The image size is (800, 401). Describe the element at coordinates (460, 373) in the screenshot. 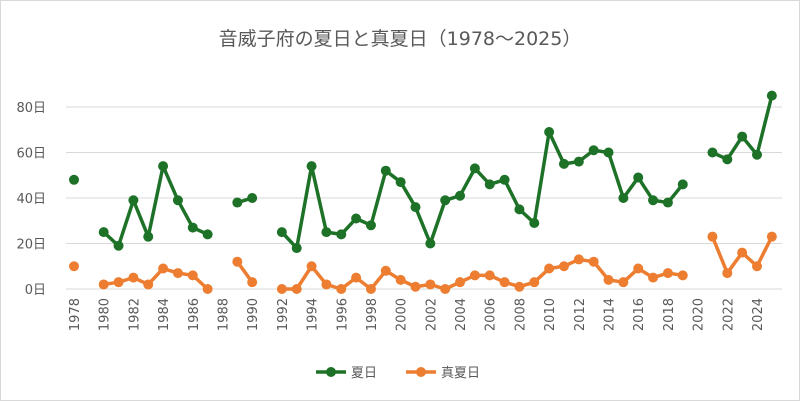

I see `legend-label: 真夏日` at that location.